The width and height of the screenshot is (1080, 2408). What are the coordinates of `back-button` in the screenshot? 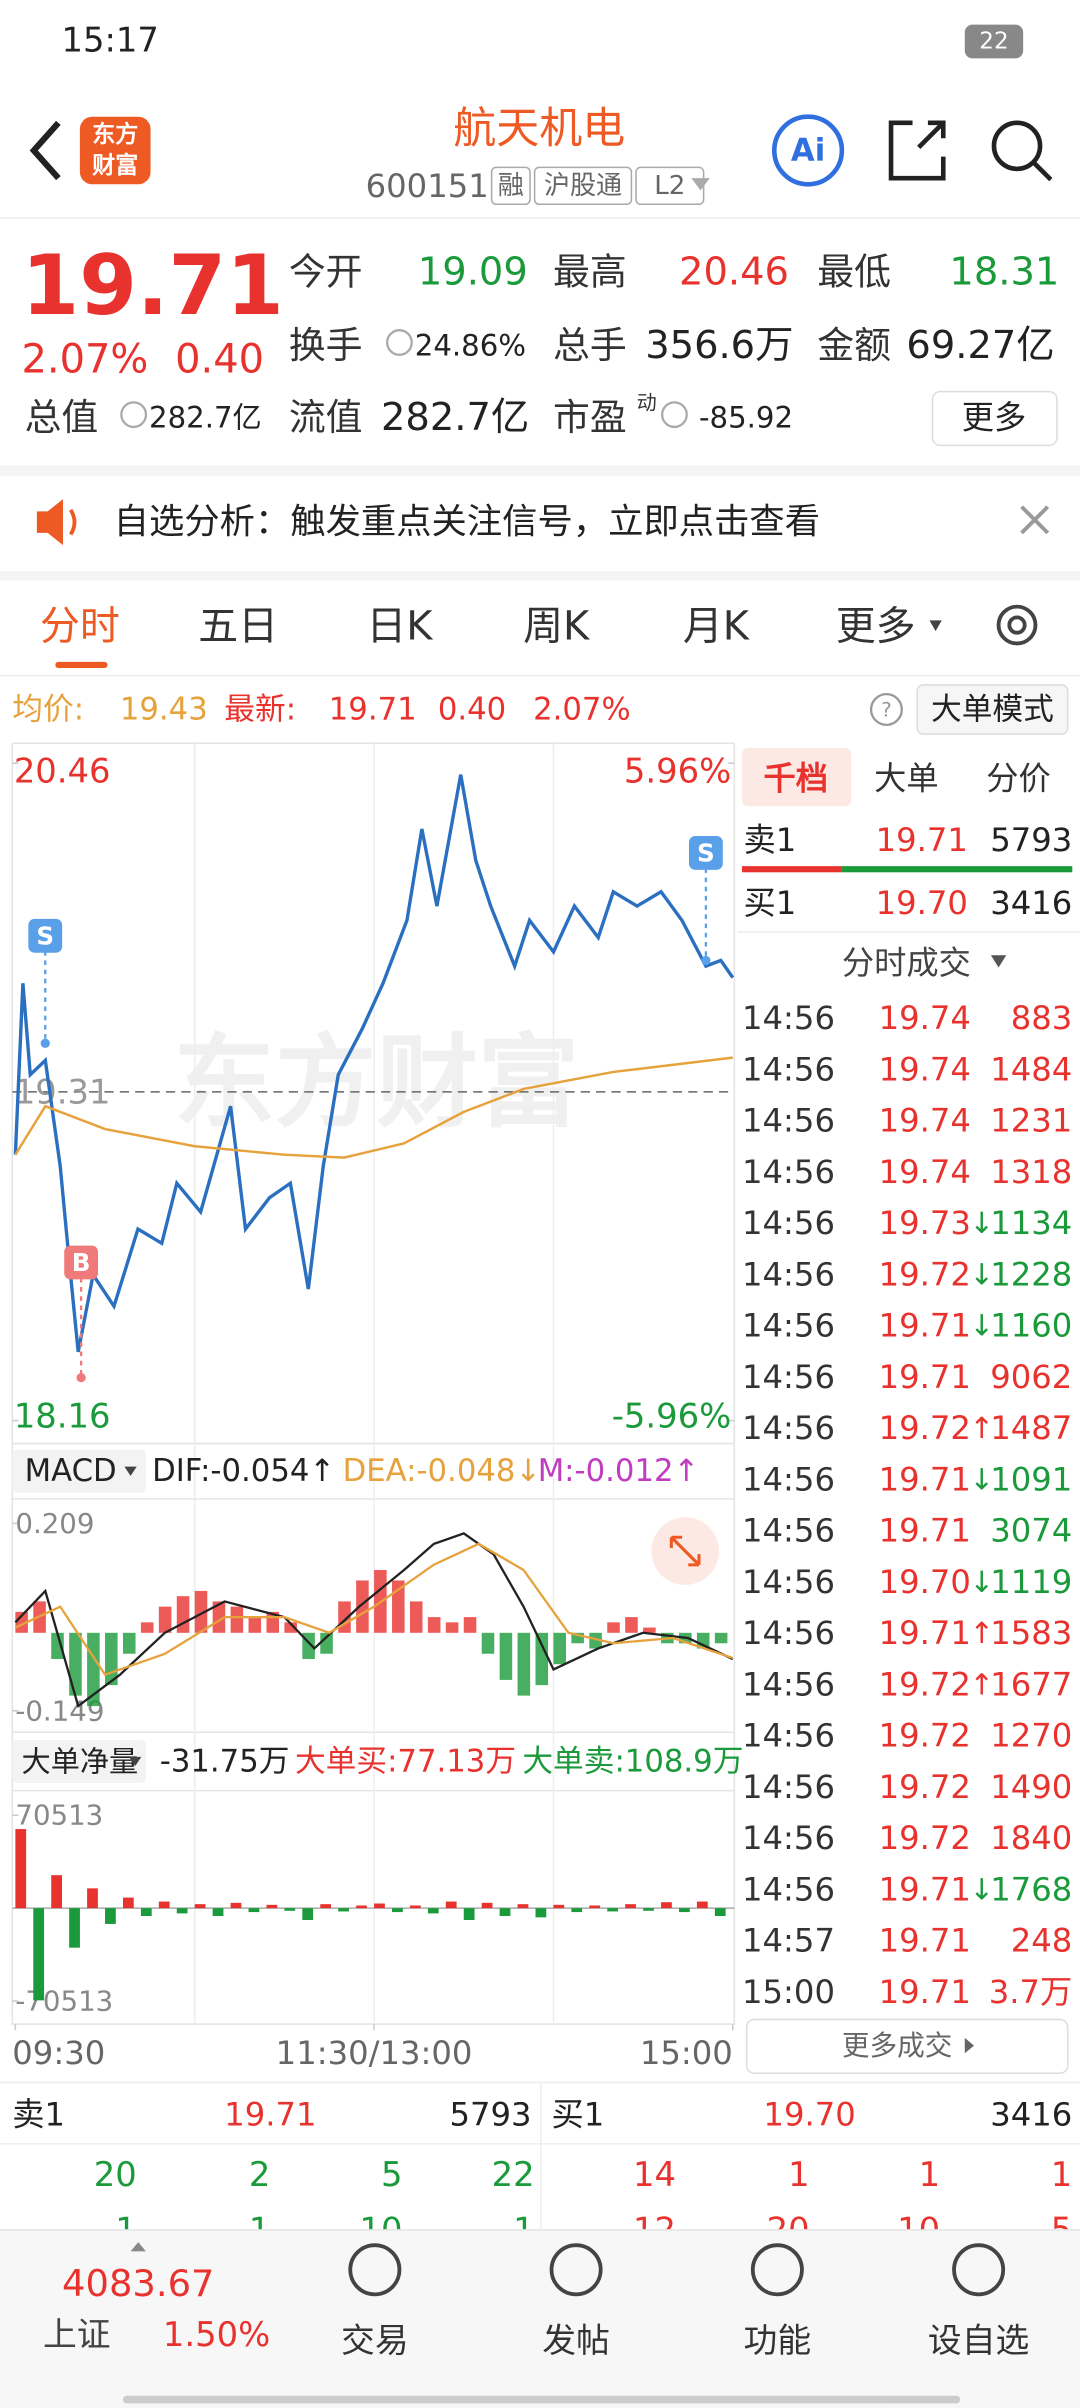 It's located at (45, 150).